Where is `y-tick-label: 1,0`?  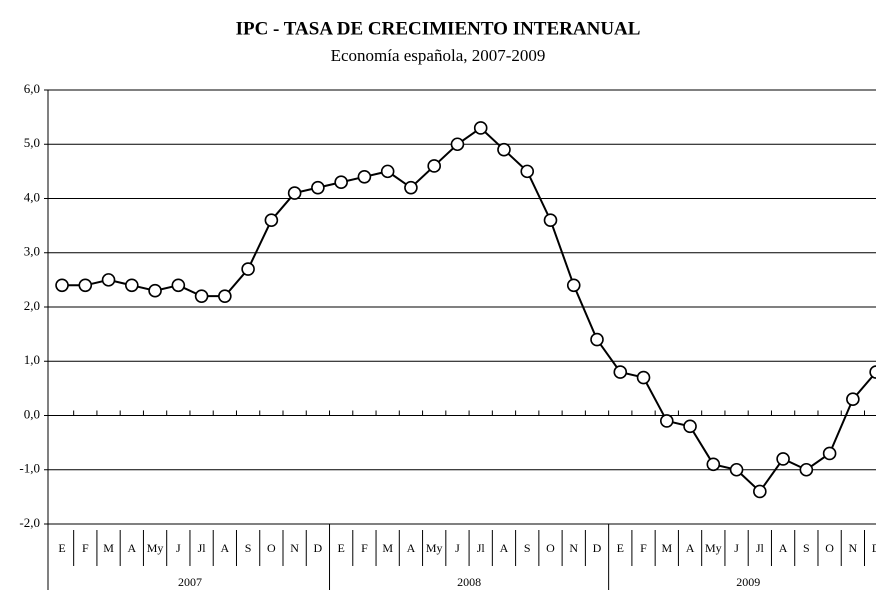
y-tick-label: 1,0 is located at coordinates (32, 359).